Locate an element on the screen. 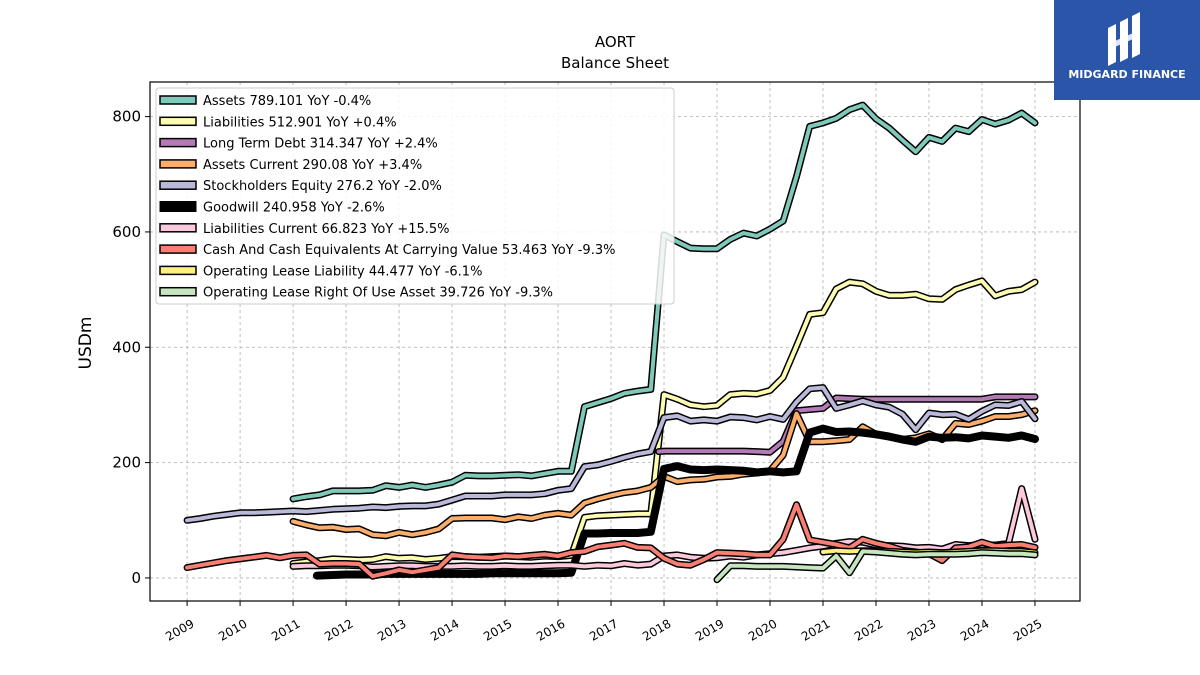  x-tick-label: 2017 is located at coordinates (603, 629).